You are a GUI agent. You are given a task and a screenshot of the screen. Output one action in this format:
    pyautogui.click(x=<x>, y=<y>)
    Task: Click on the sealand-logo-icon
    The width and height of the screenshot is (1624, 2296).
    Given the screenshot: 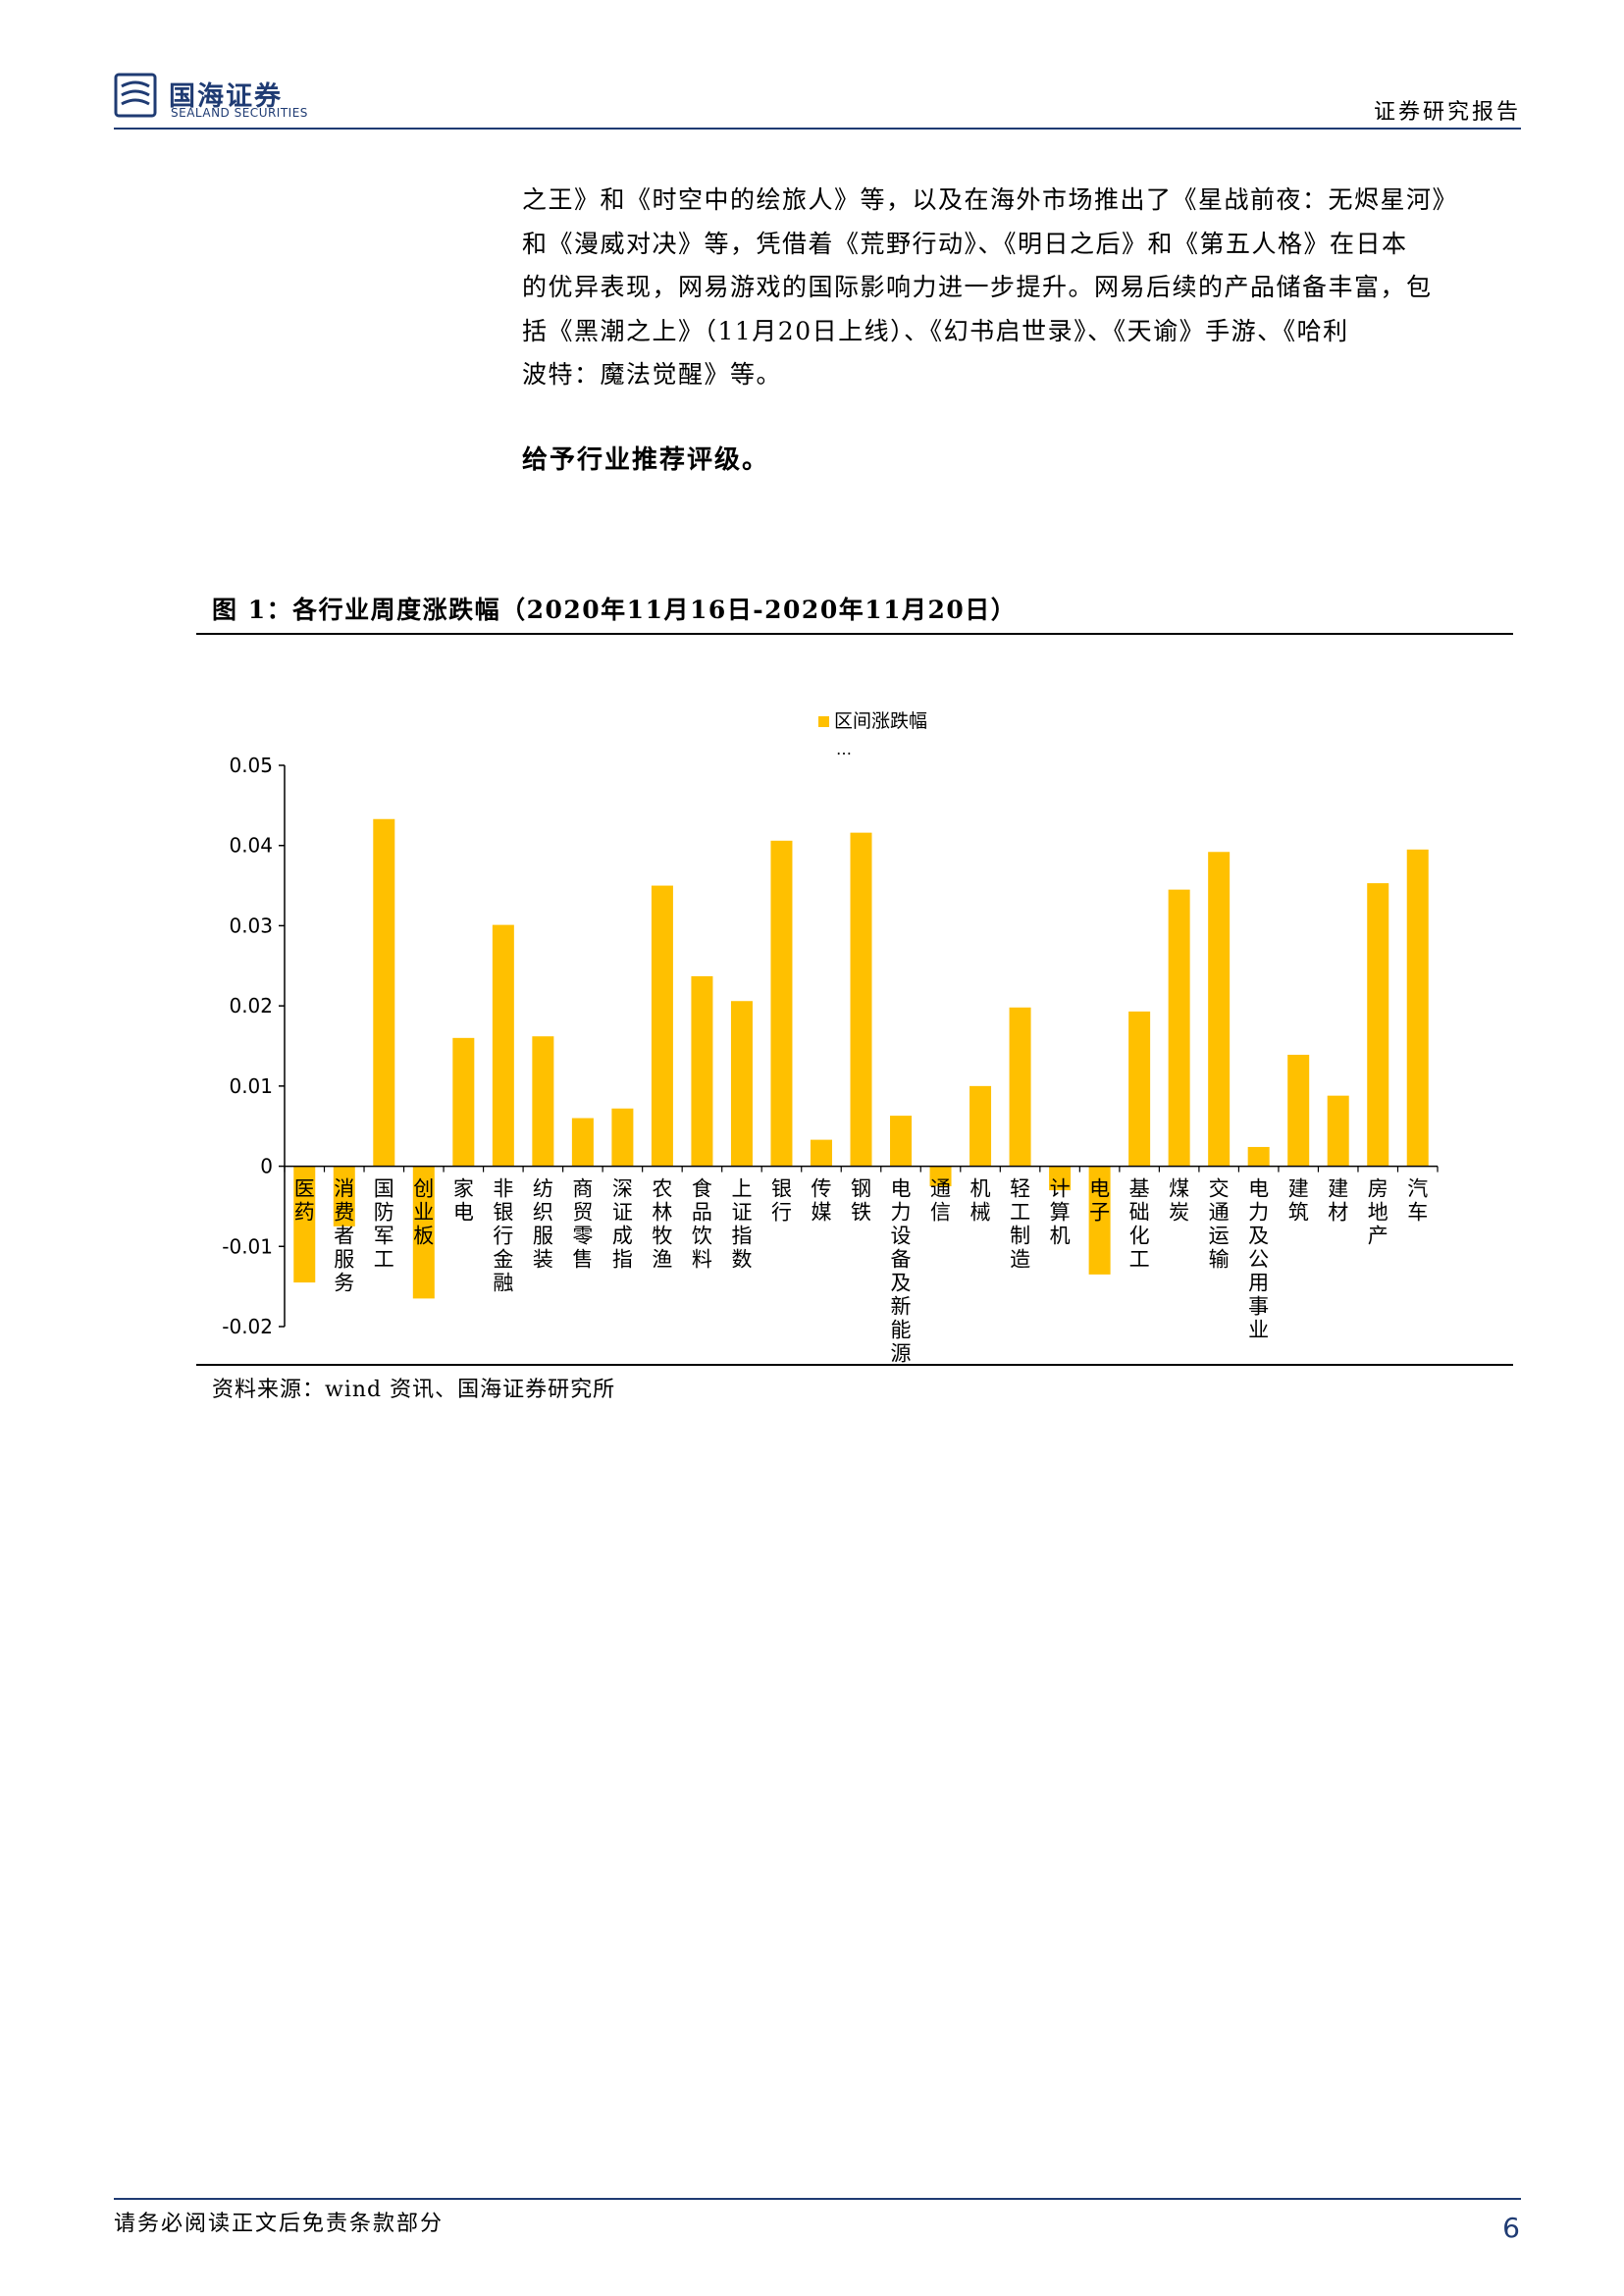 What is the action you would take?
    pyautogui.click(x=135, y=95)
    